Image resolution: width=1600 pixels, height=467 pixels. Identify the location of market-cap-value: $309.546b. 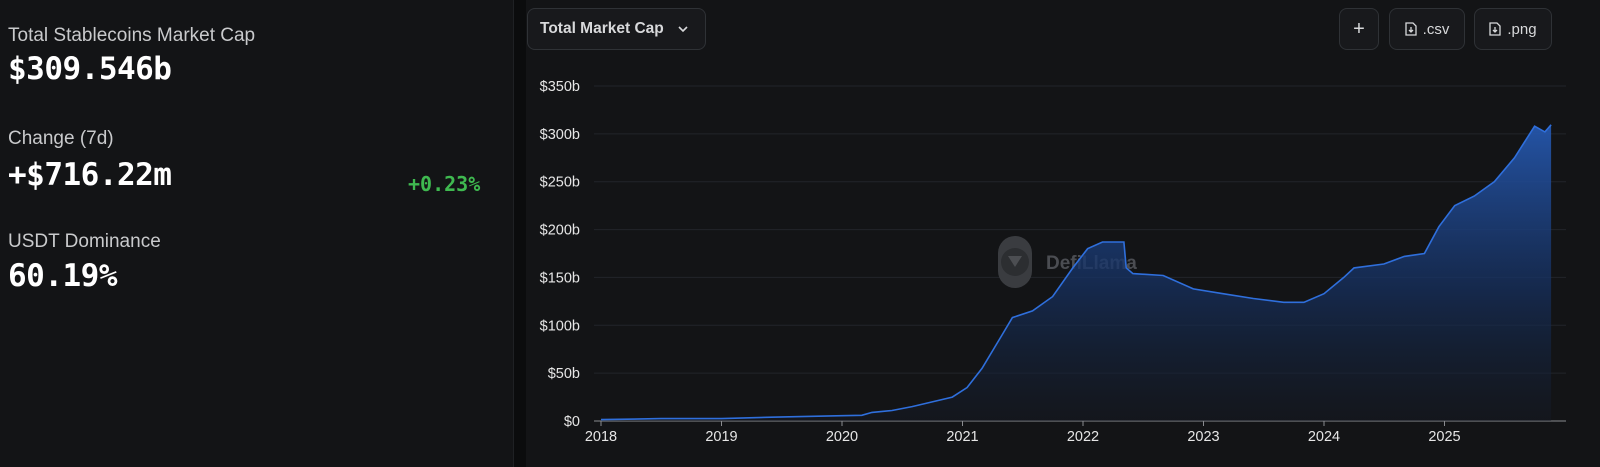
(90, 69).